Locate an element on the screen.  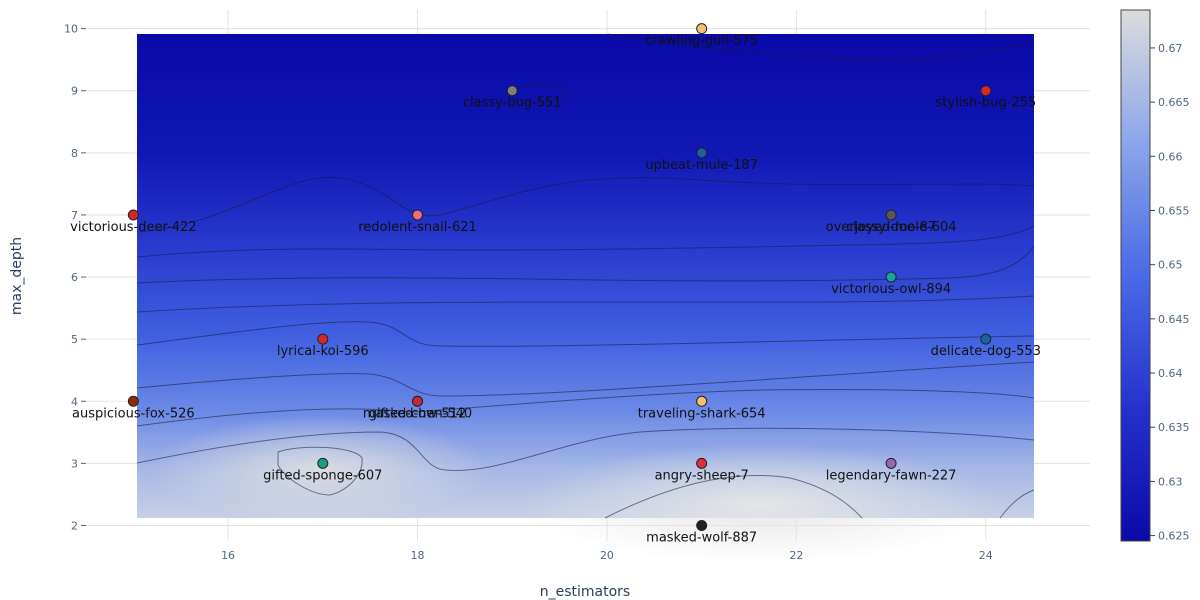
data-point: gifted-cow-512 is located at coordinates (418, 408).